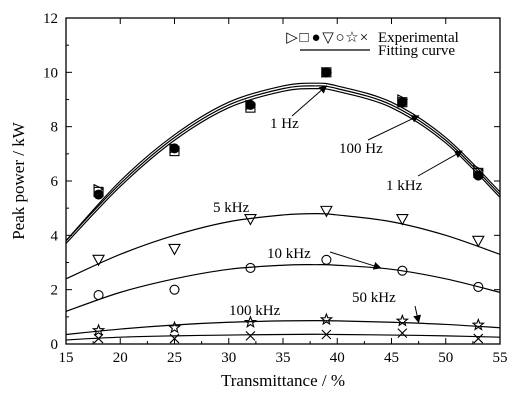 Image resolution: width=510 pixels, height=396 pixels. What do you see at coordinates (283, 288) in the screenshot?
I see `fit-curve-10-khz` at bounding box center [283, 288].